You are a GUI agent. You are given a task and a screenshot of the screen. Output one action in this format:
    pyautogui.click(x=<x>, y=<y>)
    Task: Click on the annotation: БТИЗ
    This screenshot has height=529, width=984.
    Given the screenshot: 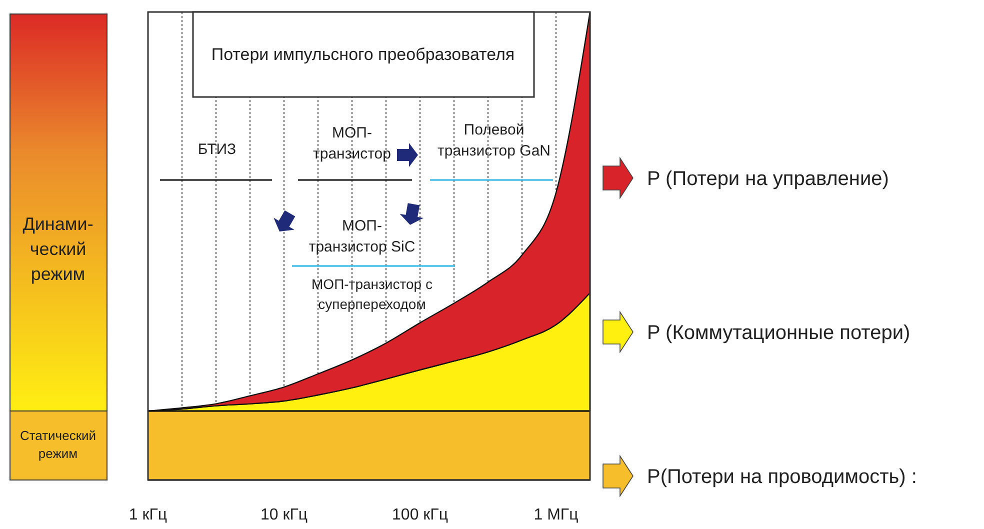 What is the action you would take?
    pyautogui.click(x=217, y=149)
    